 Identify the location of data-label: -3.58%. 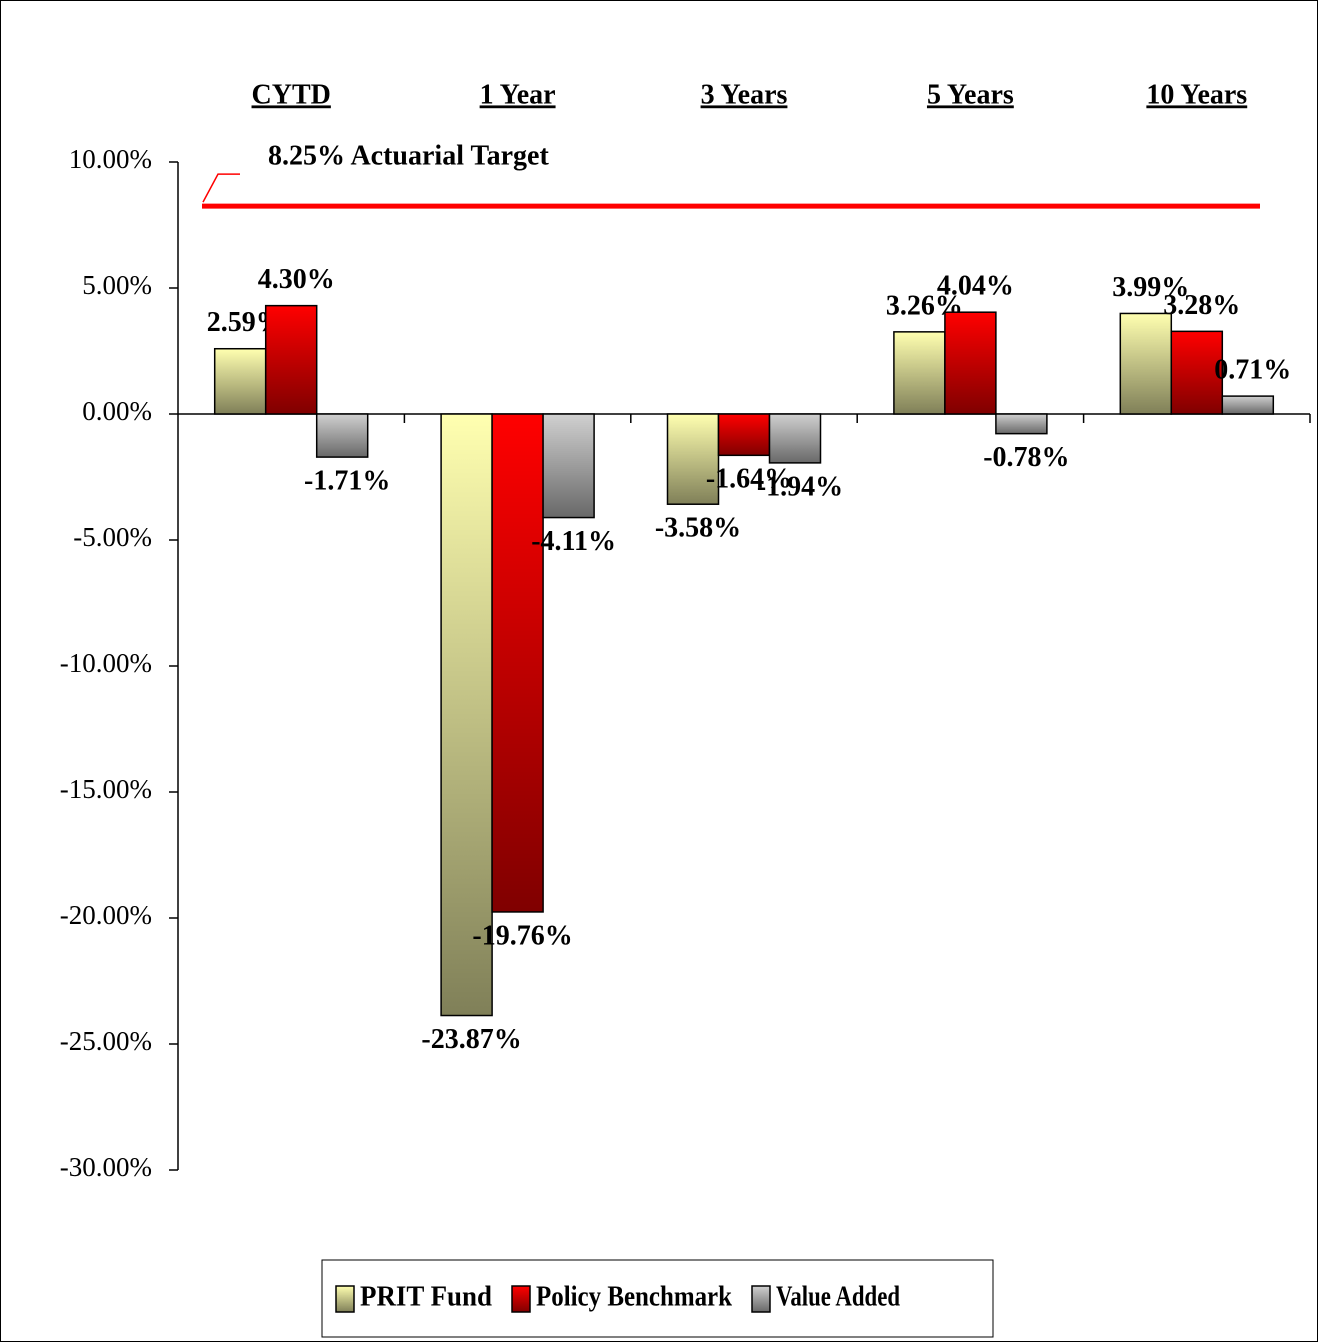
(698, 528).